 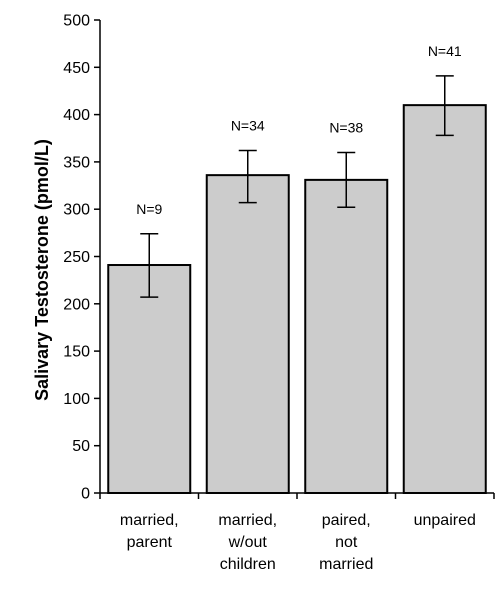 I want to click on category-label-line: not, so click(x=346, y=542).